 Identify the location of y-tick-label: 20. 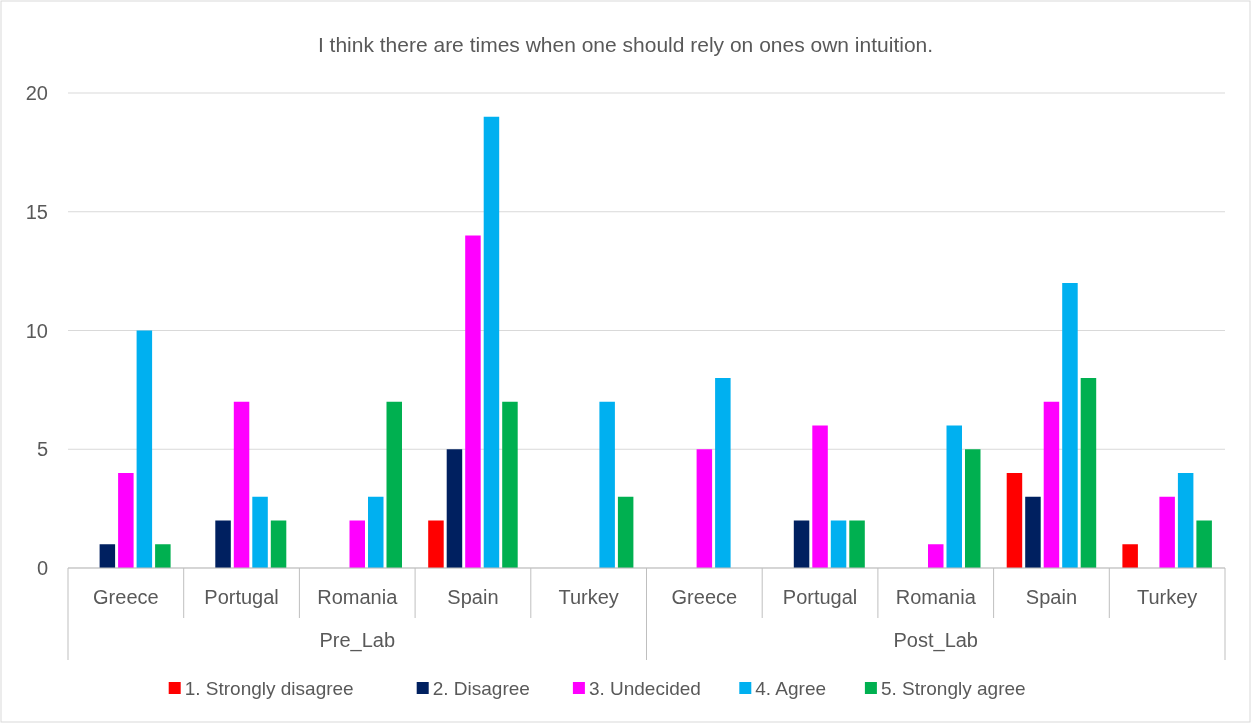
(36, 93).